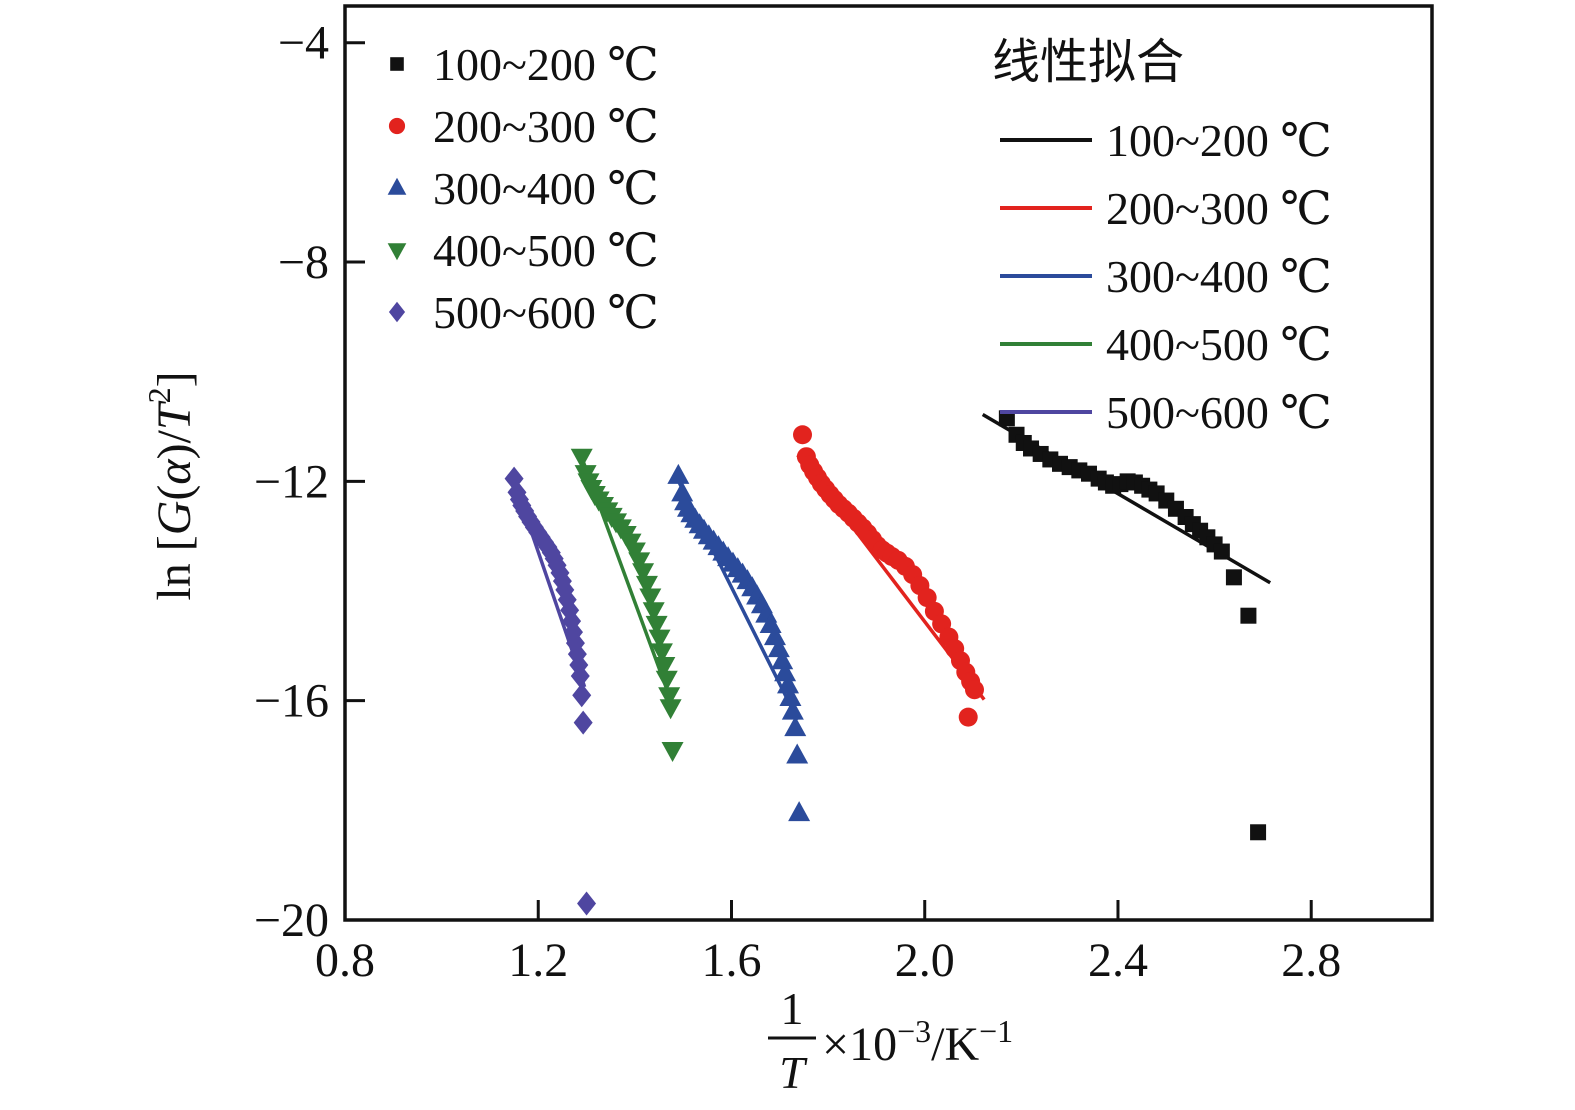 The height and width of the screenshot is (1110, 1575). What do you see at coordinates (917, 1042) in the screenshot?
I see `x-axis-label-suffix: ×10−3/K−1` at bounding box center [917, 1042].